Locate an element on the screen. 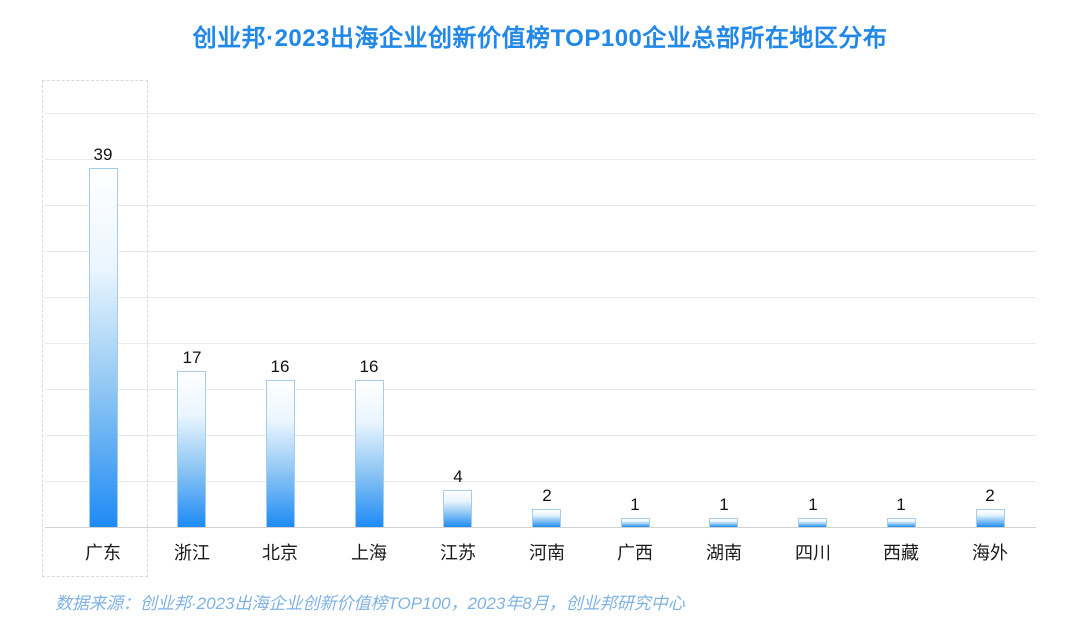 The height and width of the screenshot is (634, 1080). bar-value-label: 17 is located at coordinates (192, 357).